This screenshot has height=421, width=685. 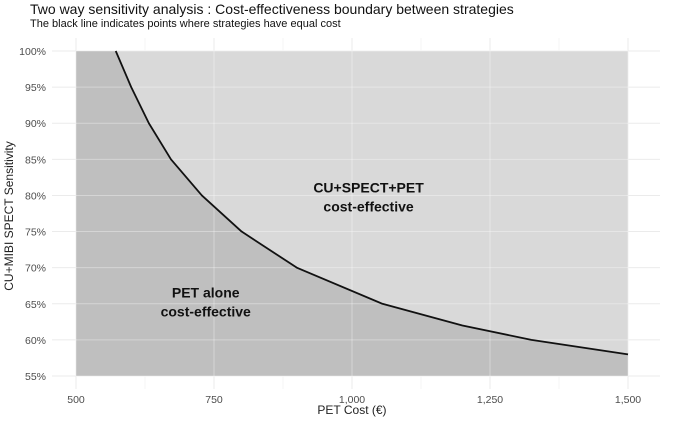 What do you see at coordinates (35, 124) in the screenshot?
I see `y-tick-label: 90%` at bounding box center [35, 124].